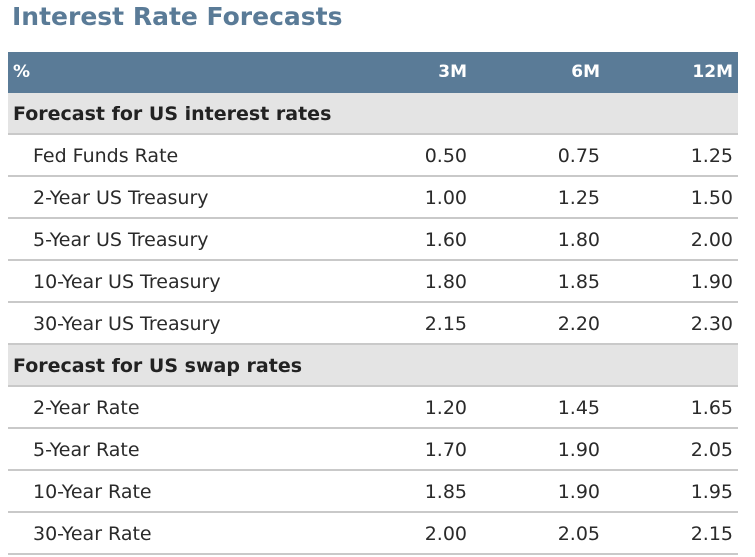  I want to click on row-label: 5-Year Rate, so click(86, 450).